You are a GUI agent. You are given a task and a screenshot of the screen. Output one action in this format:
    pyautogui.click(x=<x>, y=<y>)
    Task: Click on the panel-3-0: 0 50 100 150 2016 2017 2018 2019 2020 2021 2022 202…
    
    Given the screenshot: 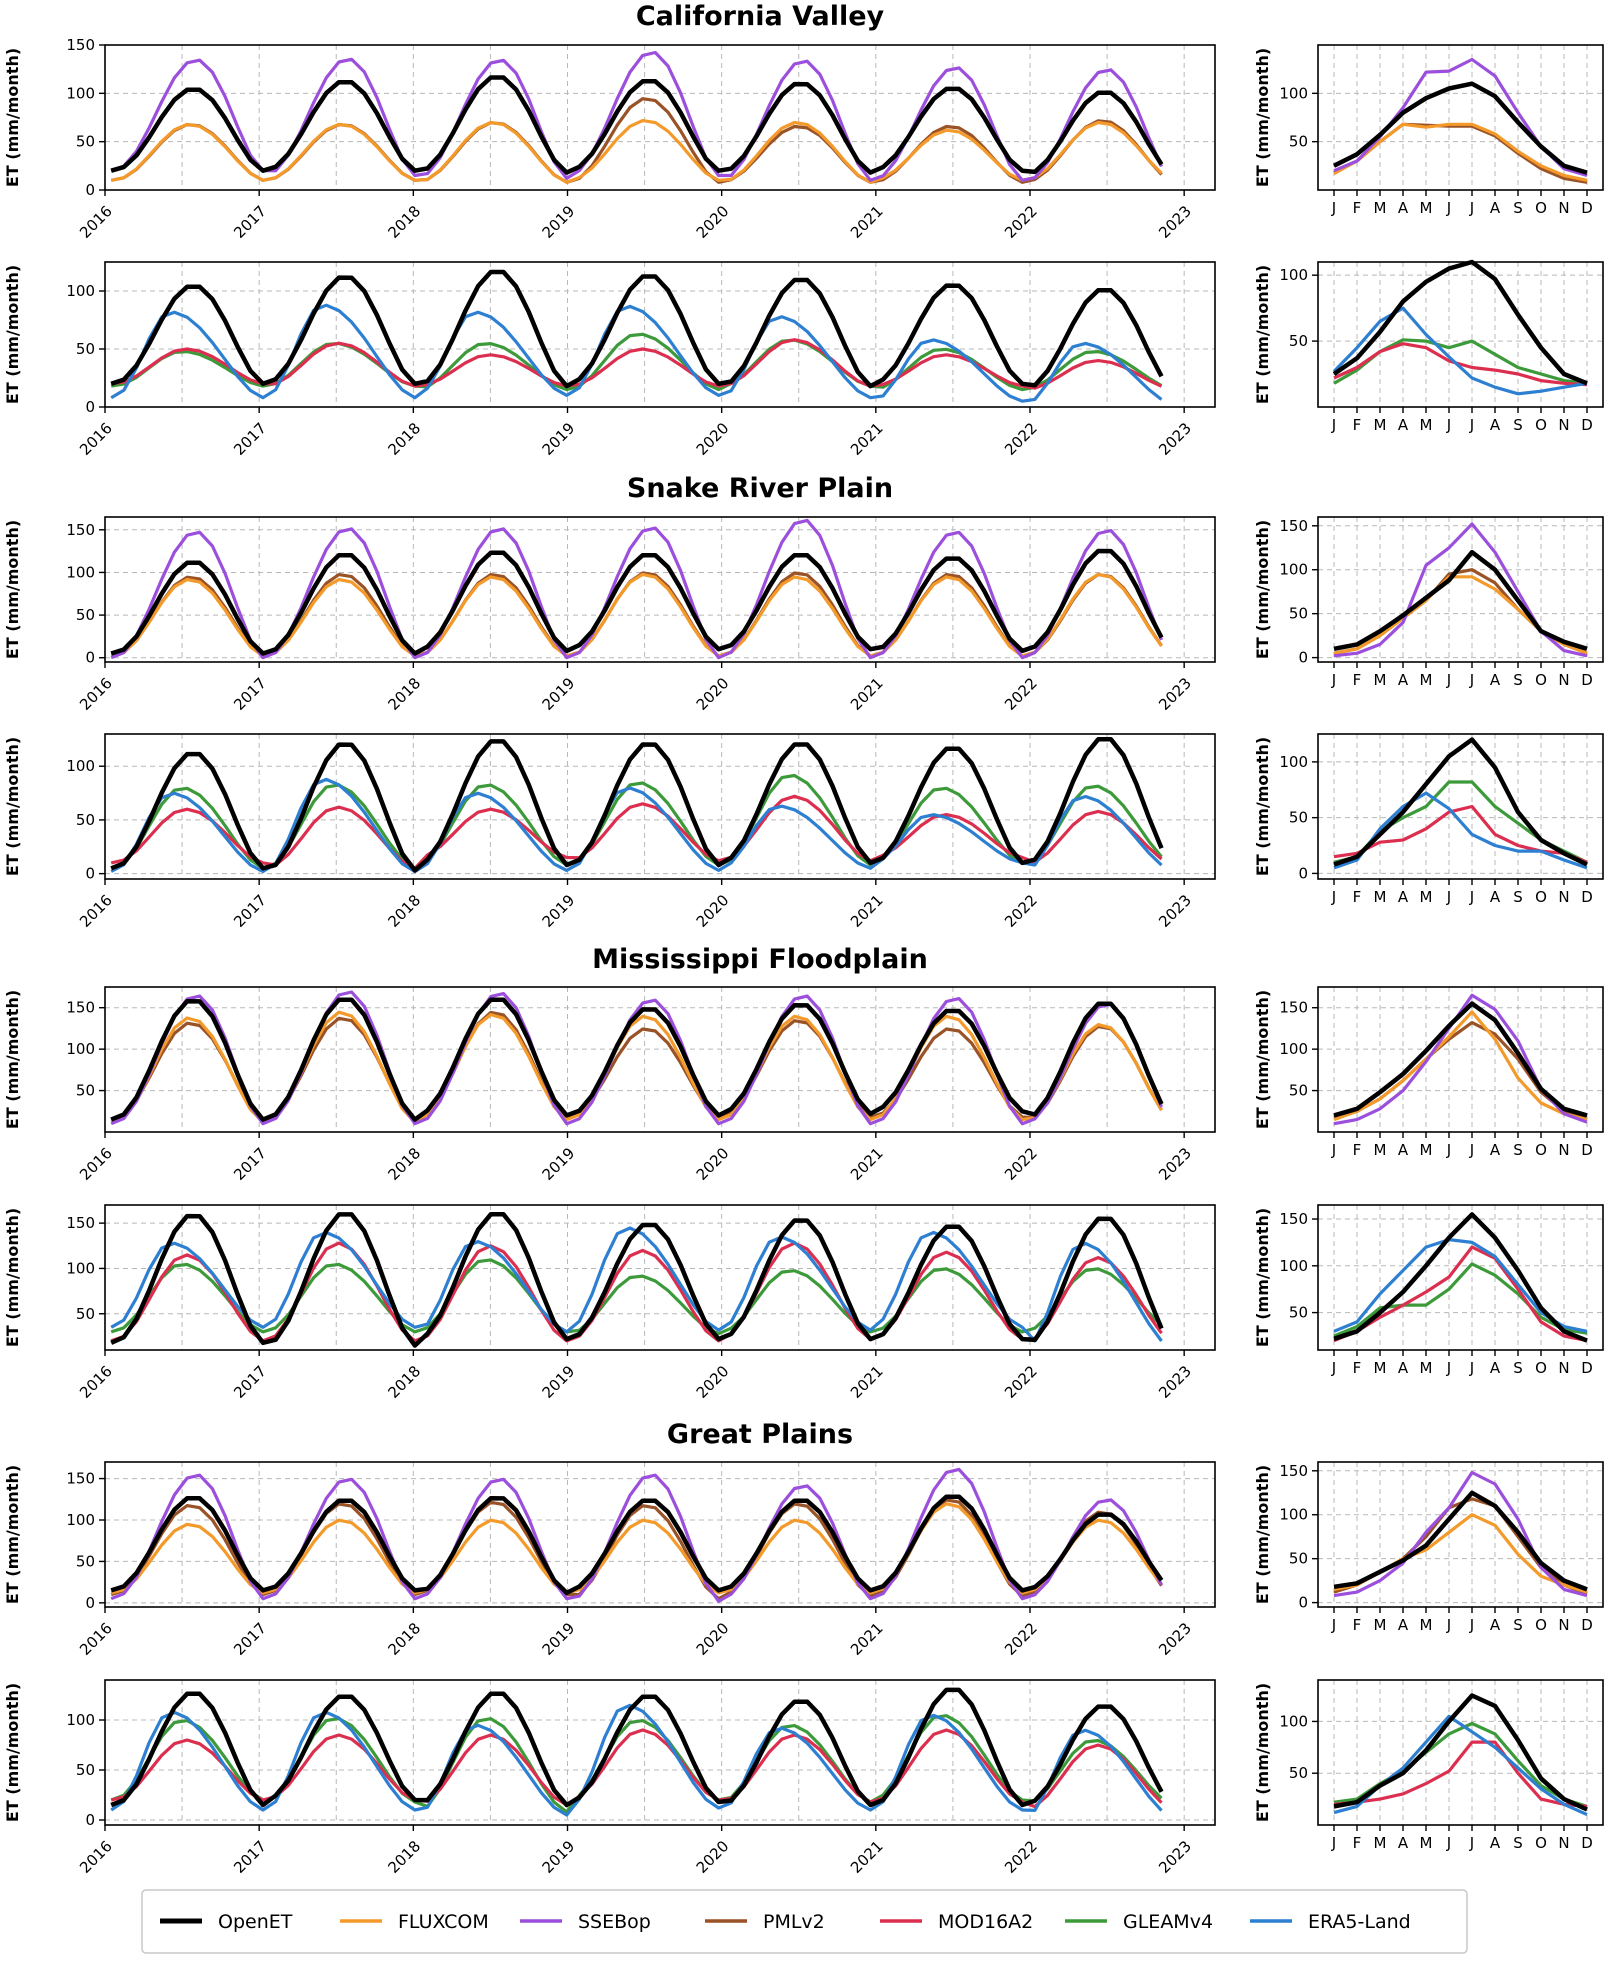 What is the action you would take?
    pyautogui.click(x=803, y=1560)
    